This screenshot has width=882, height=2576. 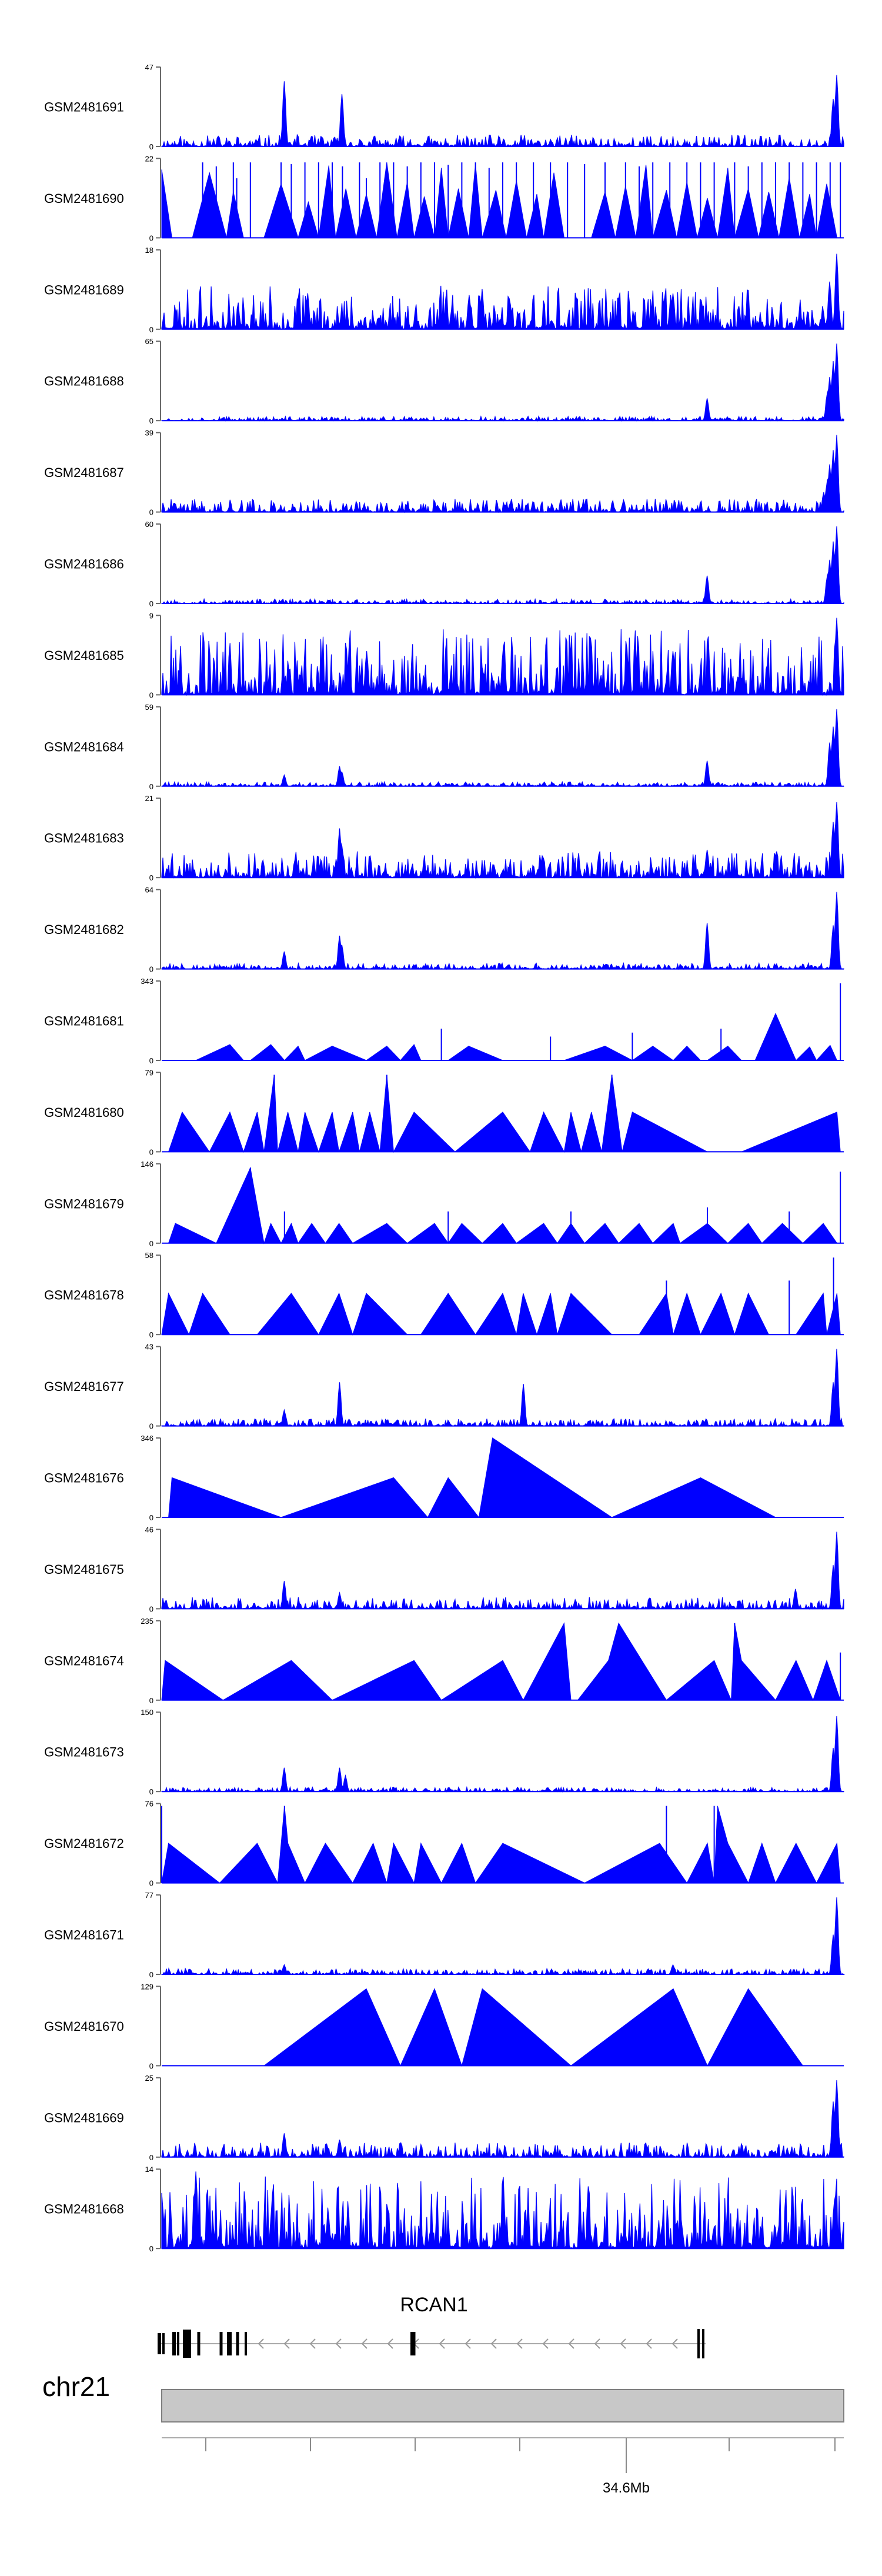 What do you see at coordinates (149, 67) in the screenshot?
I see `track-y-max-label: 47` at bounding box center [149, 67].